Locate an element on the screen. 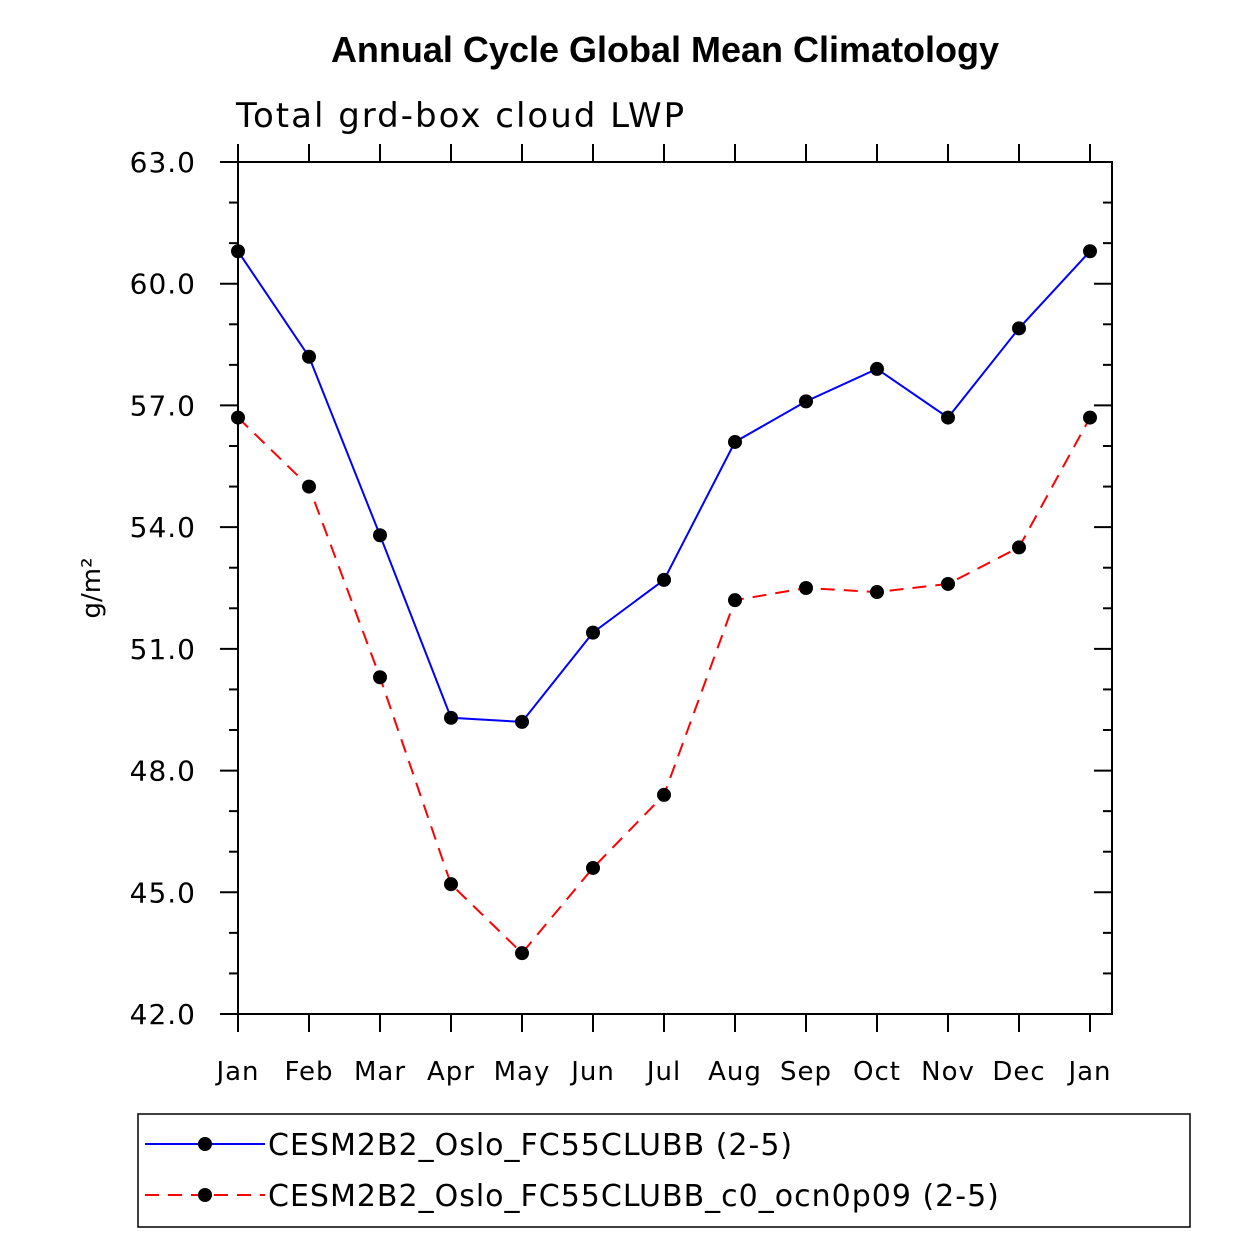  x-tick-label: Dec is located at coordinates (1018, 1072).